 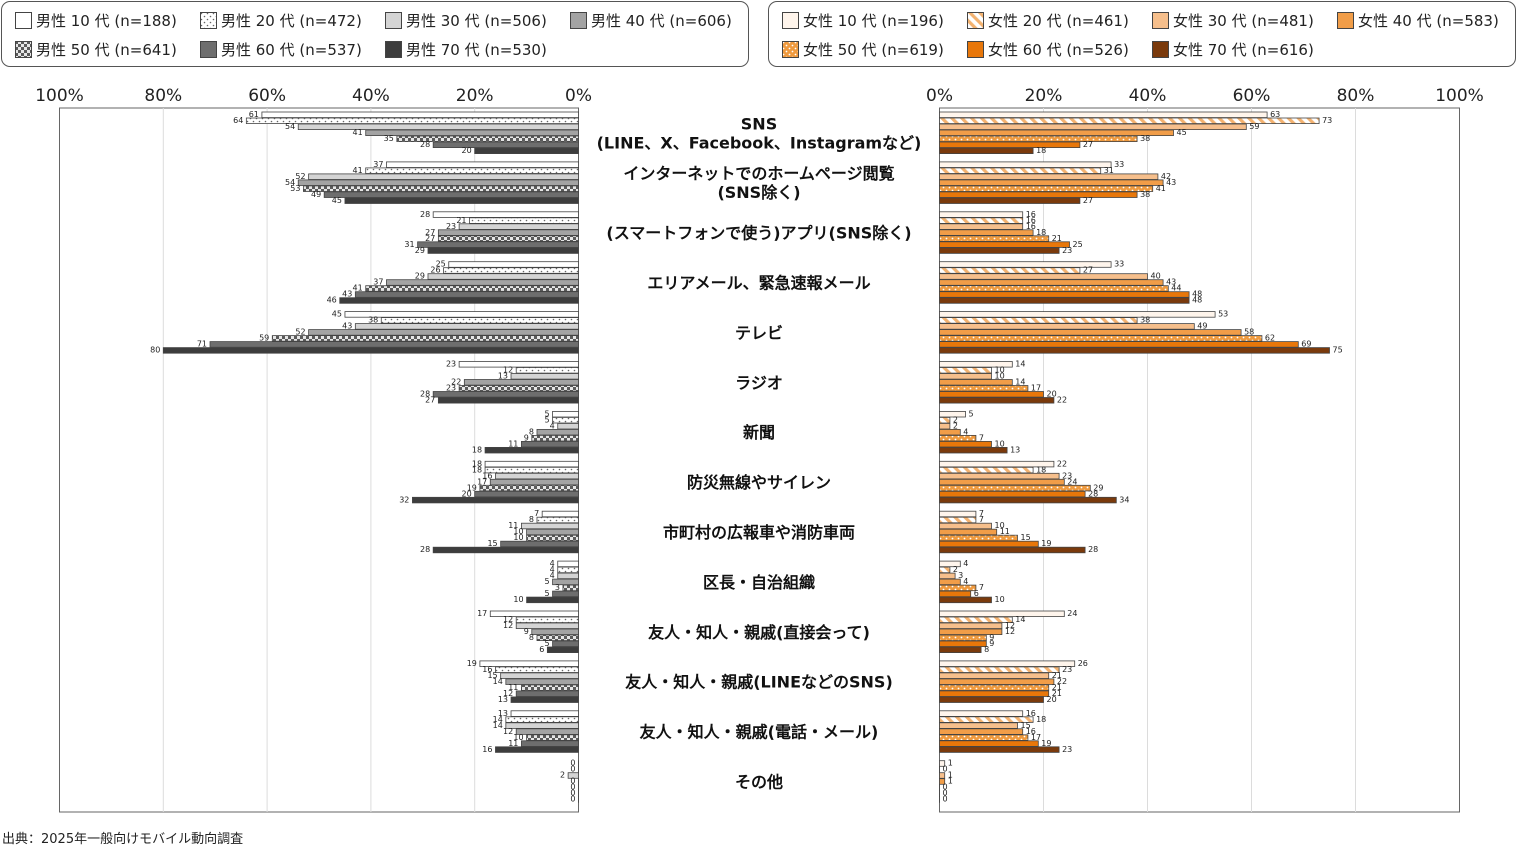 What do you see at coordinates (1093, 493) in the screenshot?
I see `female-value-label: 28` at bounding box center [1093, 493].